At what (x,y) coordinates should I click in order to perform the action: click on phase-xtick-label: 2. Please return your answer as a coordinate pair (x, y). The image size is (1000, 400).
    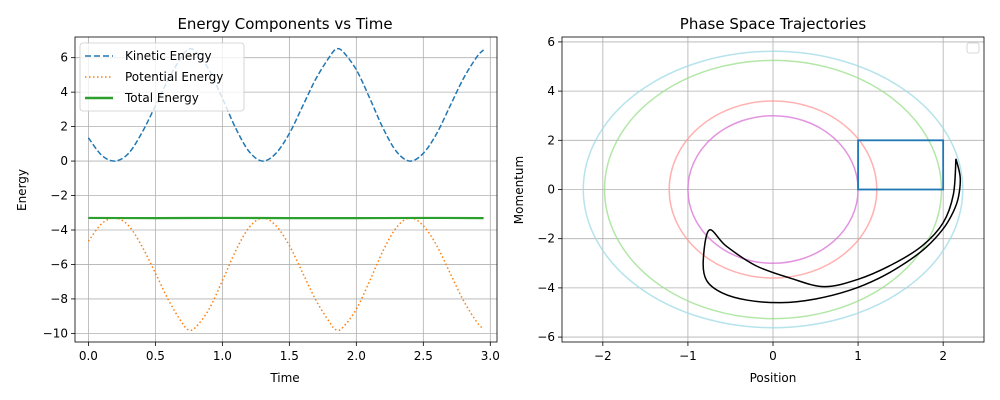
    Looking at the image, I should click on (943, 356).